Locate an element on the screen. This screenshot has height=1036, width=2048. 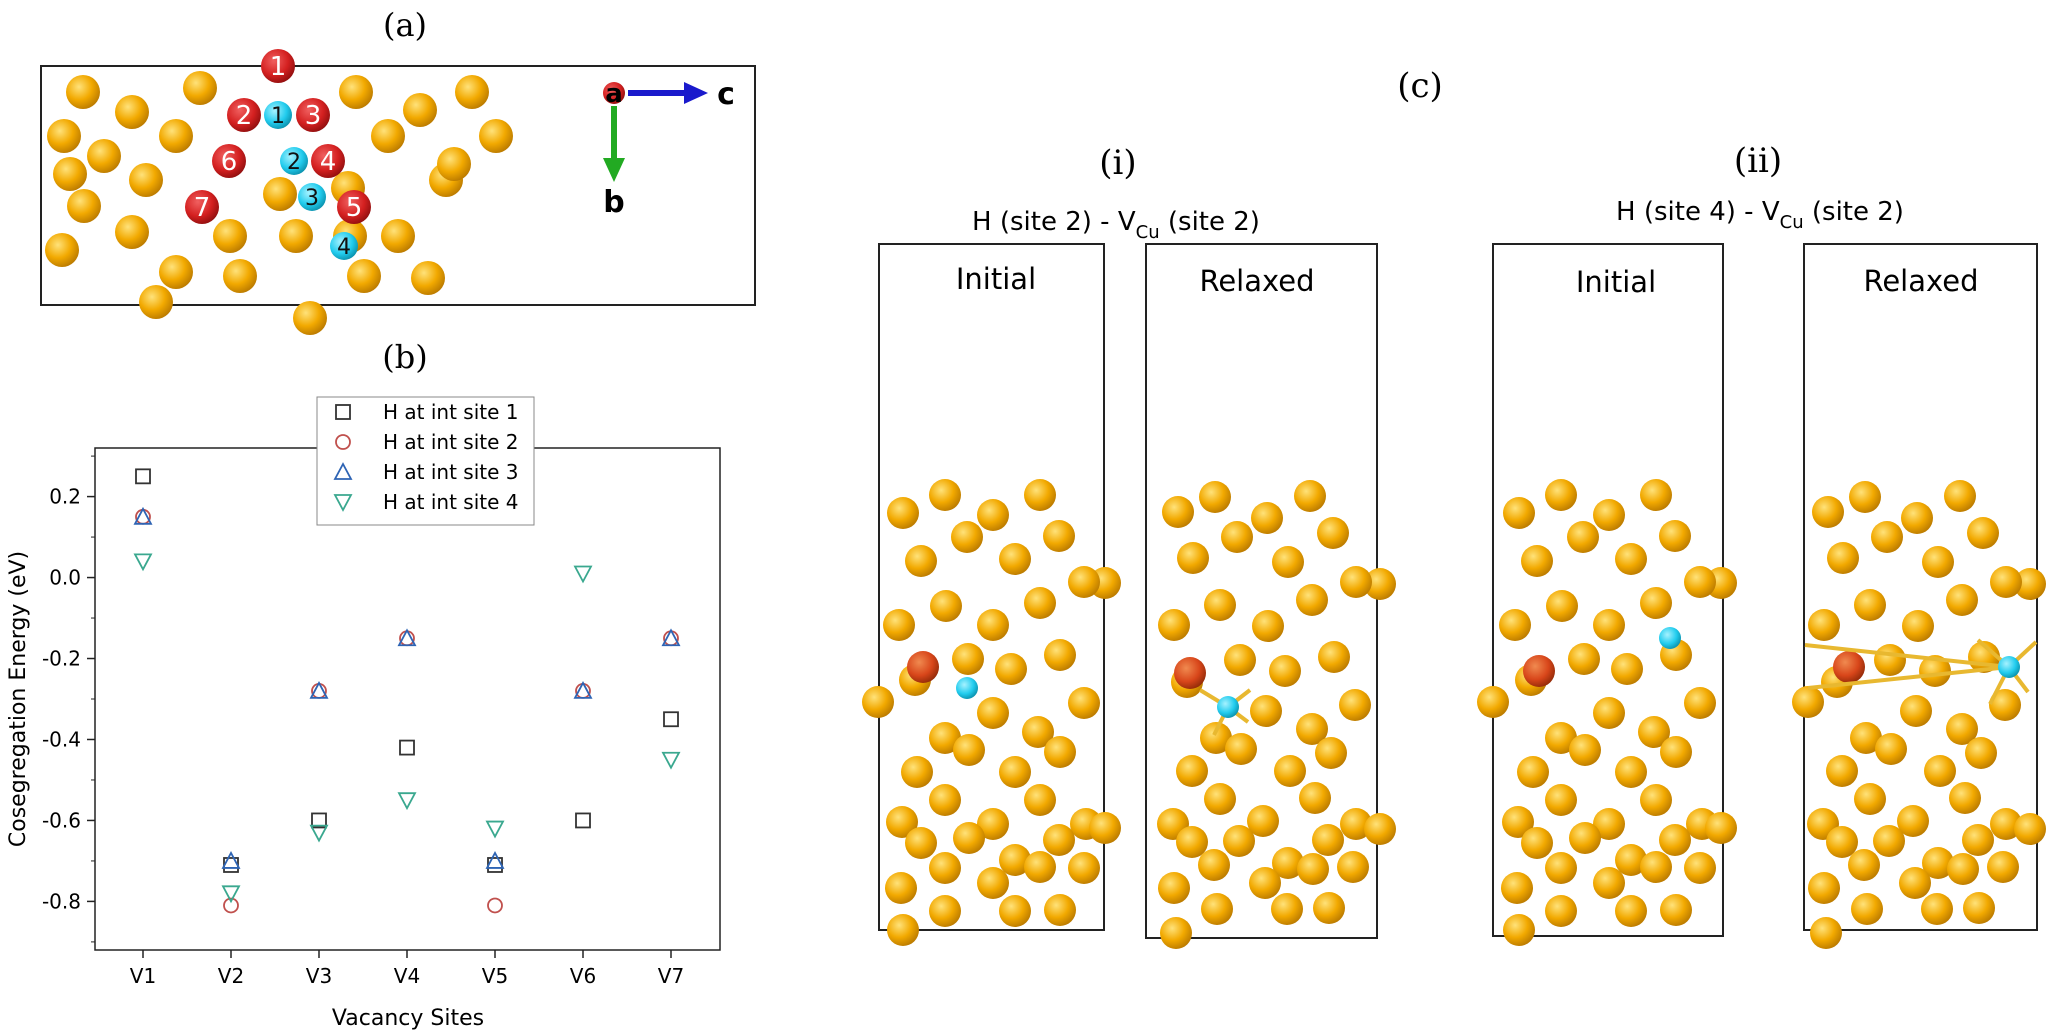
vacancy-site-number: 6 is located at coordinates (229, 162).